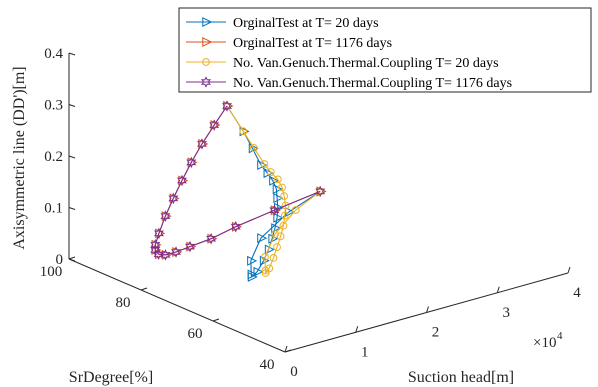 The width and height of the screenshot is (598, 387). Describe the element at coordinates (53, 54) in the screenshot. I see `z-tick-label: 0.4` at that location.